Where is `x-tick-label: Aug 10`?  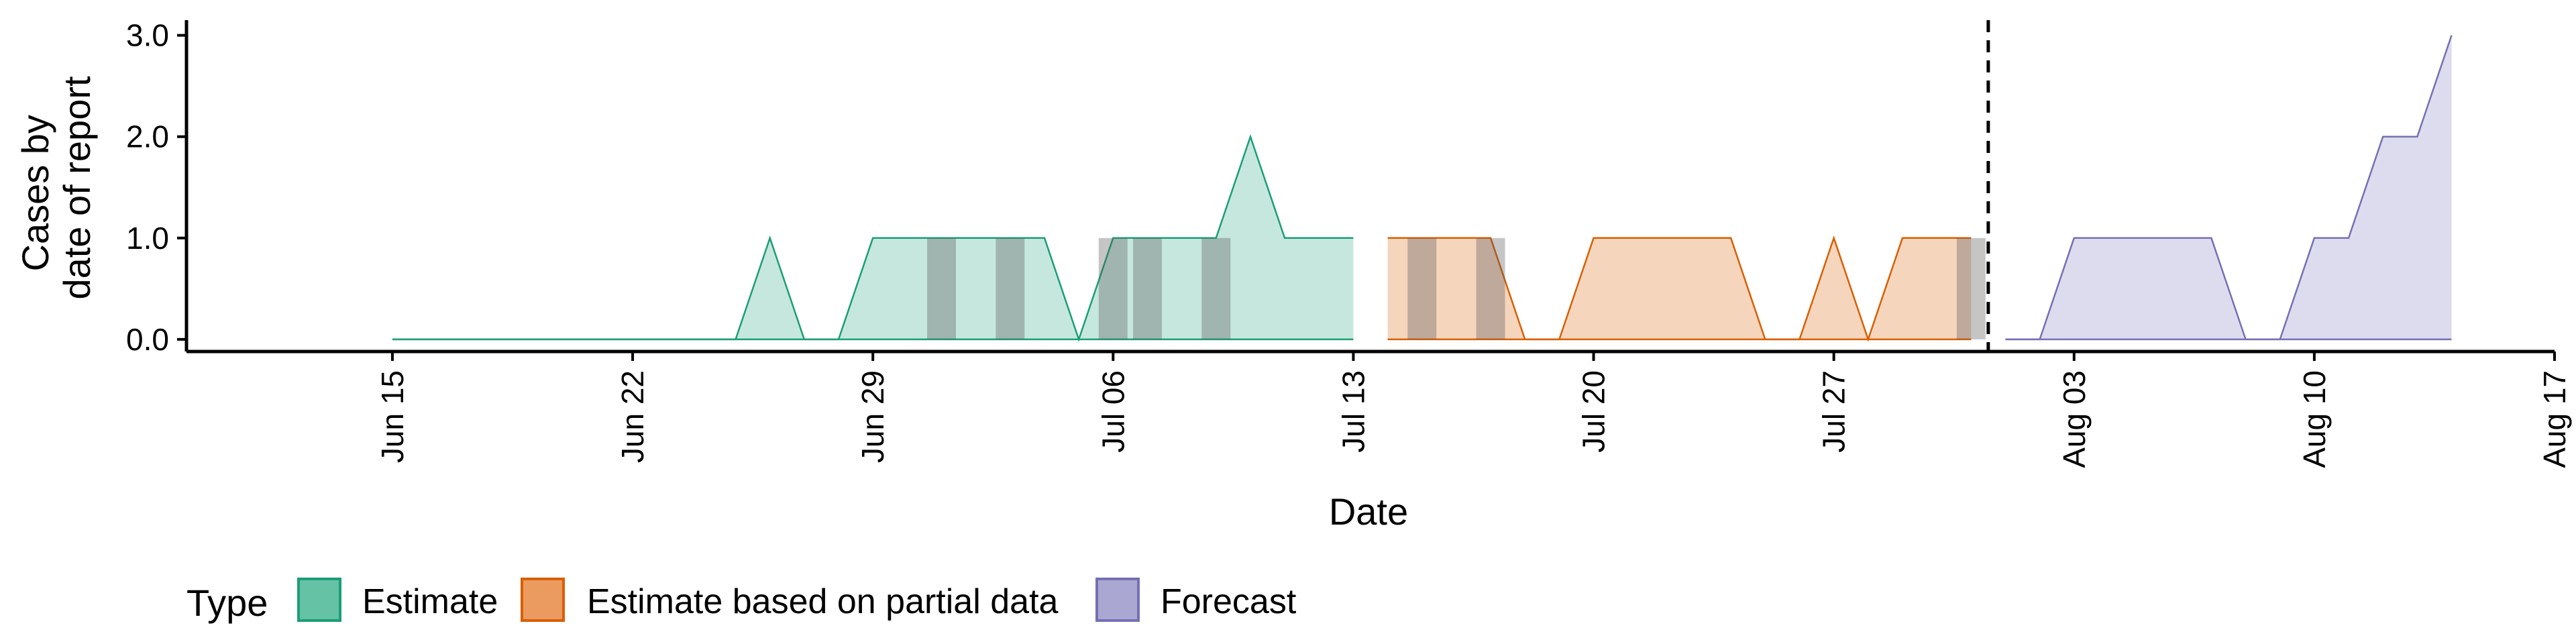
x-tick-label: Aug 10 is located at coordinates (2314, 419).